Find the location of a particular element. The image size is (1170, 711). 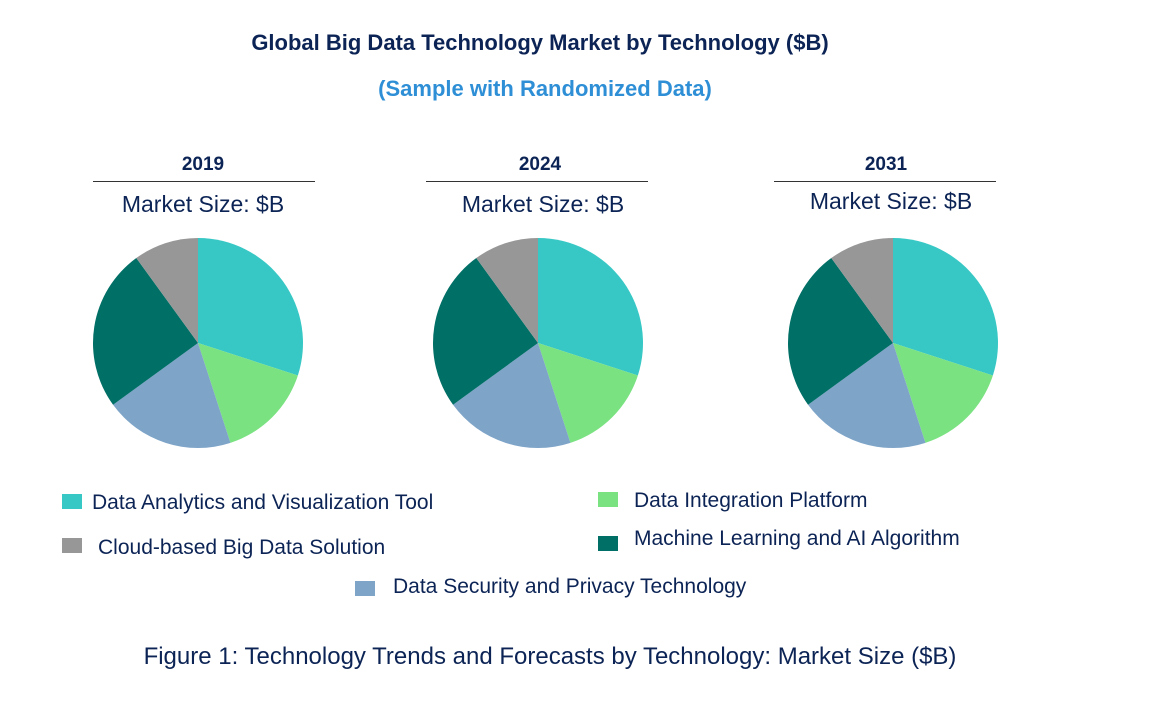

pie-year-2031: 2031 is located at coordinates (886, 164).